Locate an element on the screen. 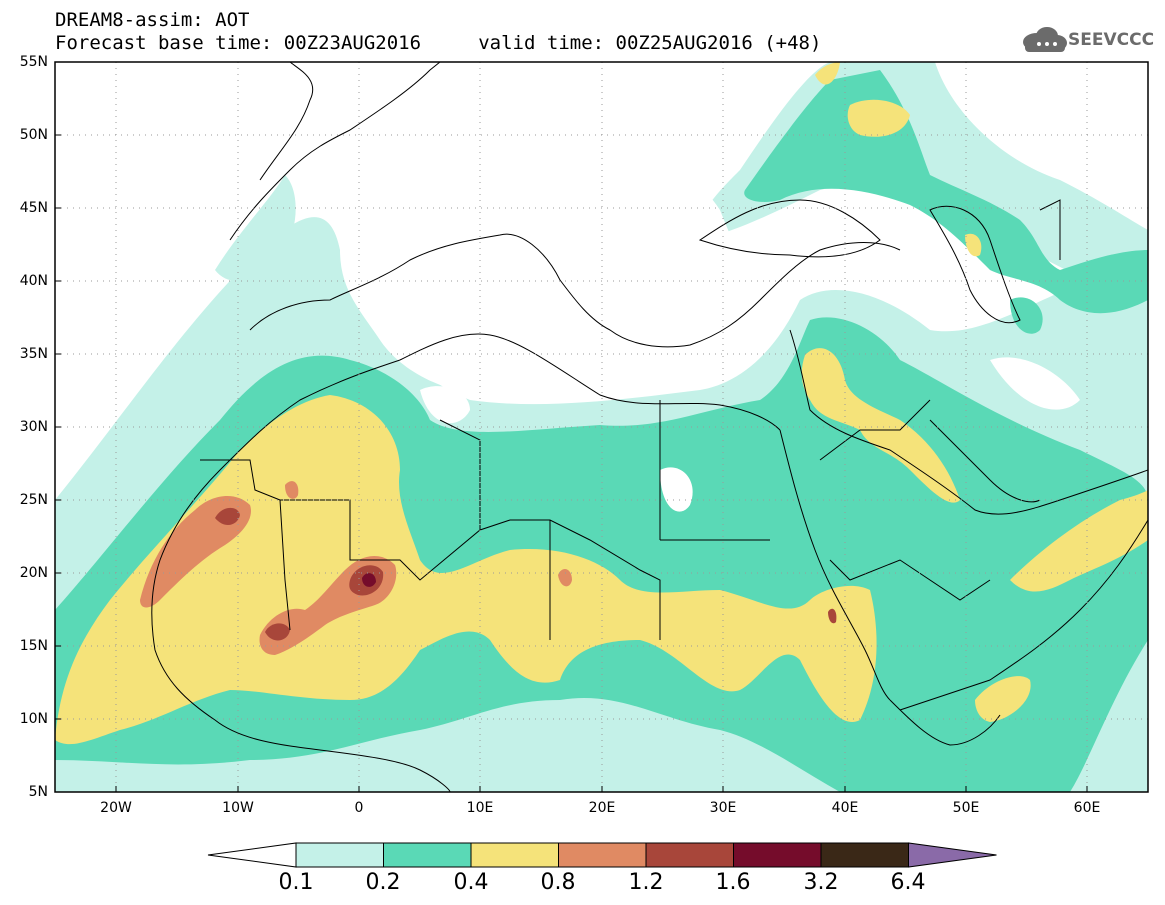  lat-label: 15N is located at coordinates (33, 646).